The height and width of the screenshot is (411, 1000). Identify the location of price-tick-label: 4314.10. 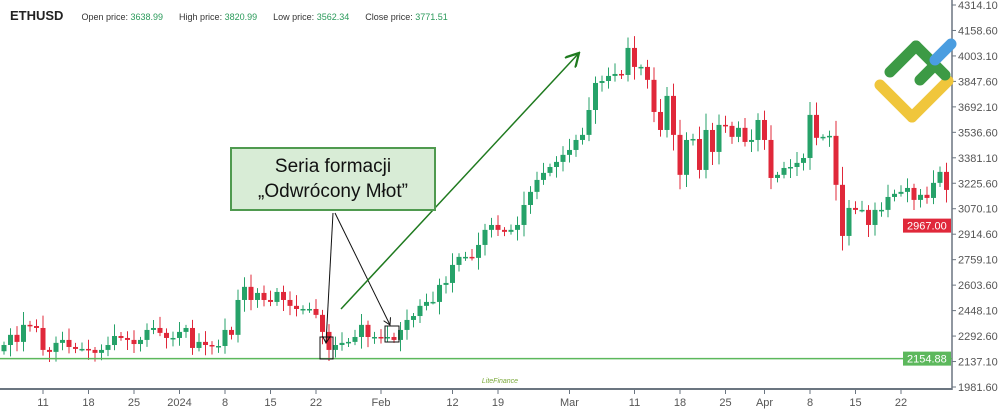
(978, 6).